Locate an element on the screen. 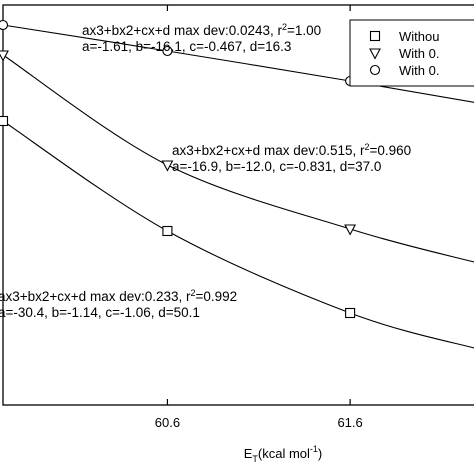 The height and width of the screenshot is (474, 474). fit-equation-square: ax3+bx2+cx+d max dev:0.233, r2=0.992 is located at coordinates (118, 296).